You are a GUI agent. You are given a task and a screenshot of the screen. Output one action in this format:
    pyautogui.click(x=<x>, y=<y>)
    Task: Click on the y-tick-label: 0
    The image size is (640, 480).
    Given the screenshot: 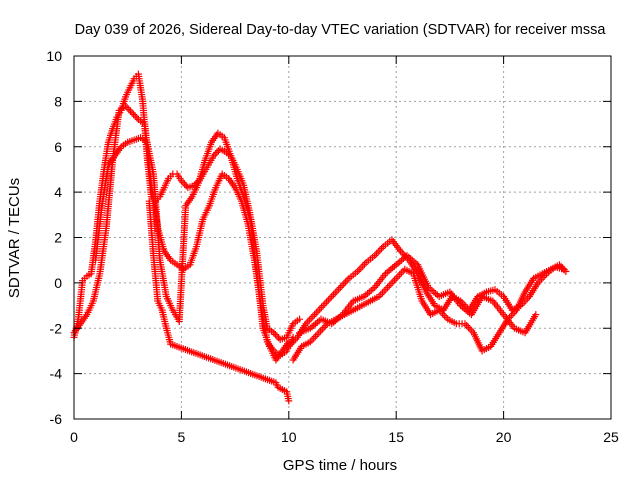 What is the action you would take?
    pyautogui.click(x=58, y=283)
    